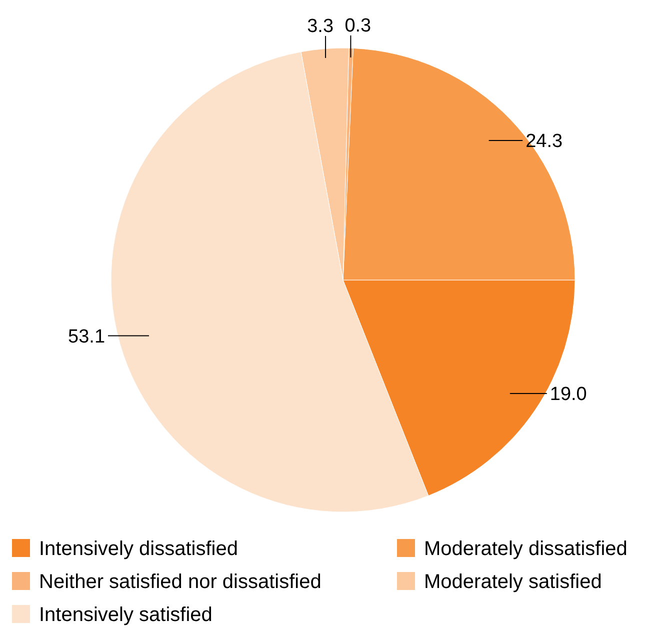 The image size is (652, 638). What do you see at coordinates (180, 582) in the screenshot?
I see `legend-label: Neither satisfied nor dissatisfied` at bounding box center [180, 582].